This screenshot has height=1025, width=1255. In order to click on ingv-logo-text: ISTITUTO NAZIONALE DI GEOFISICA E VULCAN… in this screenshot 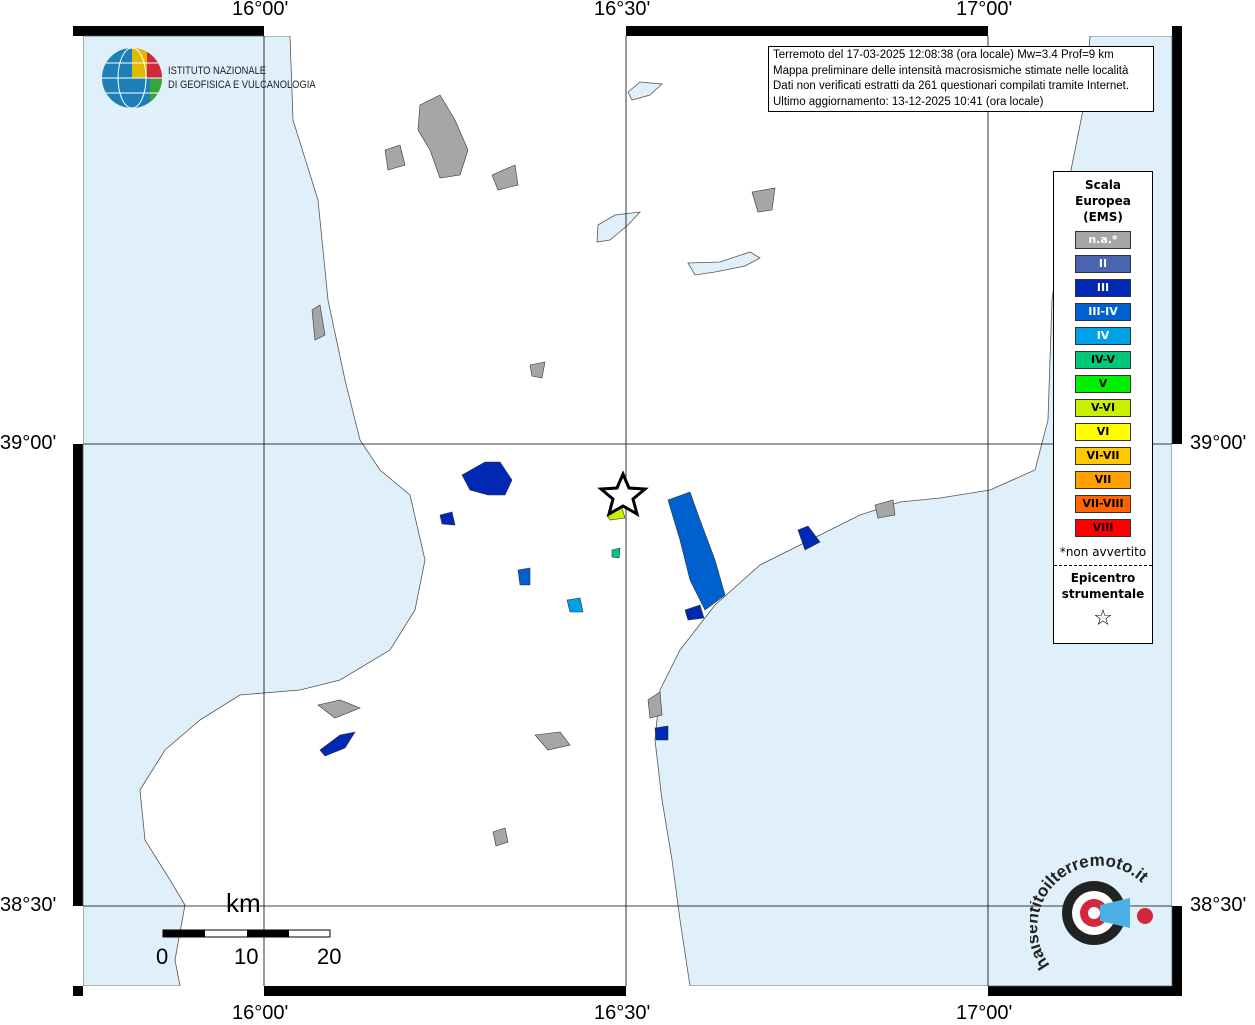, I will do `click(242, 78)`.